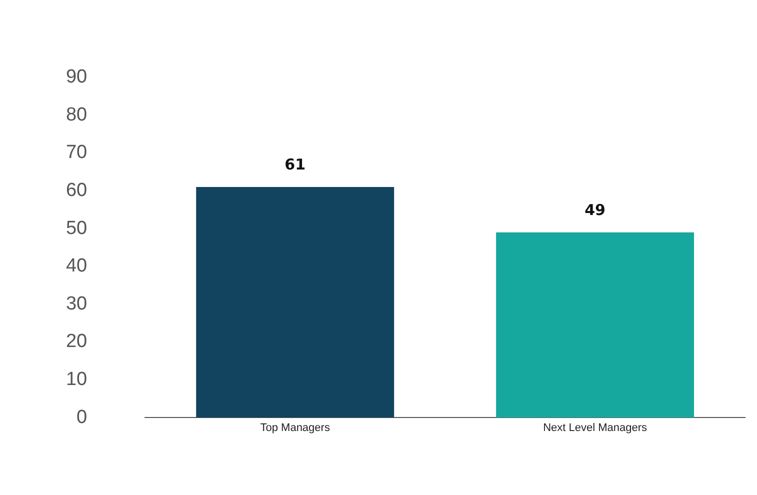  What do you see at coordinates (77, 303) in the screenshot?
I see `y-tick-label: 30` at bounding box center [77, 303].